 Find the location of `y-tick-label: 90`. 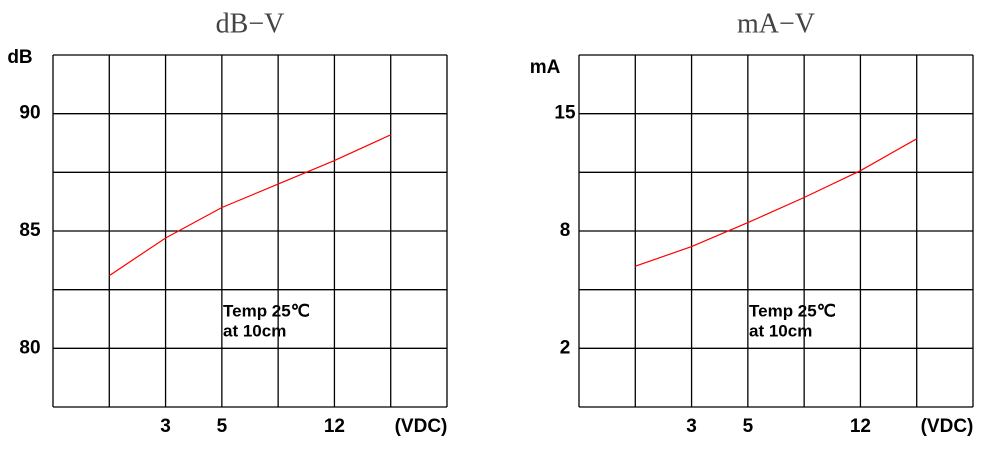

y-tick-label: 90 is located at coordinates (29, 113).